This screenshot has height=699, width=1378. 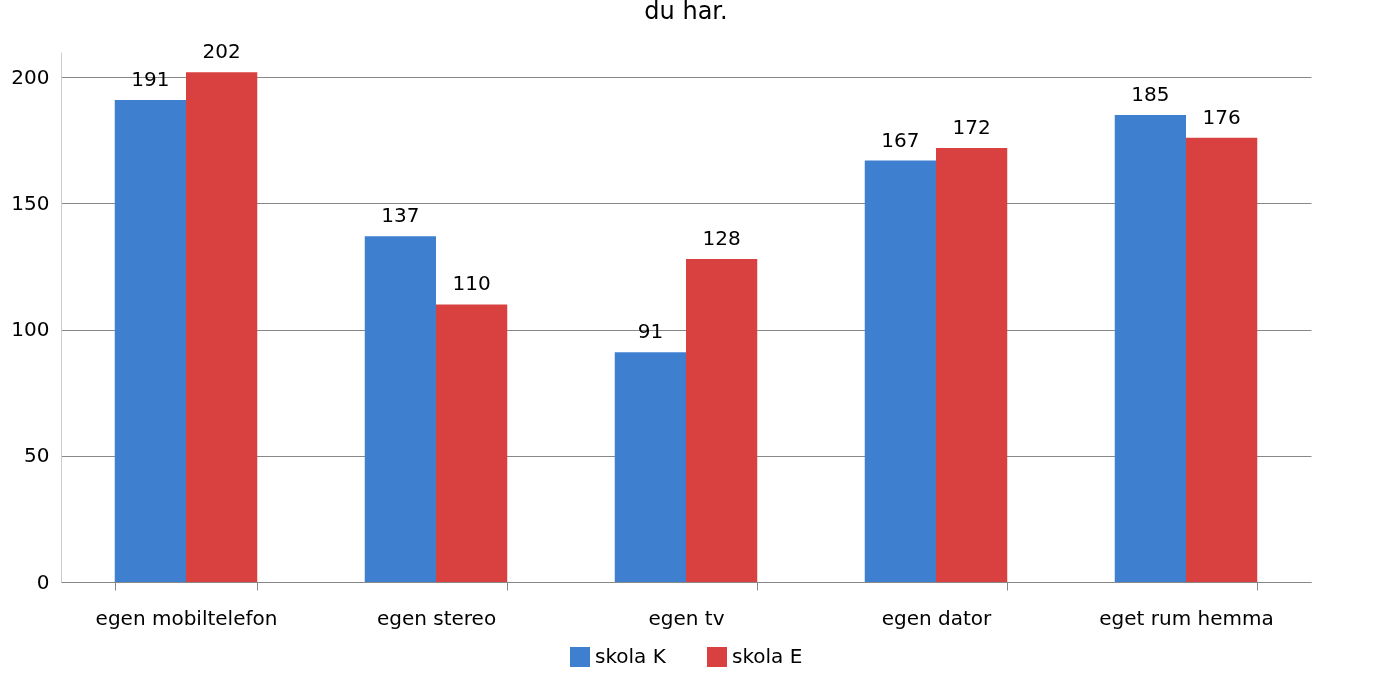 What do you see at coordinates (686, 13) in the screenshot?
I see `chart-title: du har.` at bounding box center [686, 13].